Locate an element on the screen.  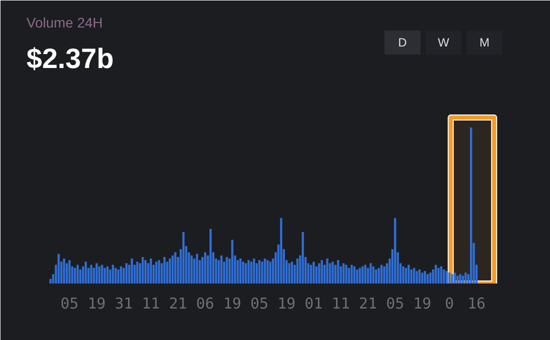
x-tick-label: 0 is located at coordinates (449, 303).